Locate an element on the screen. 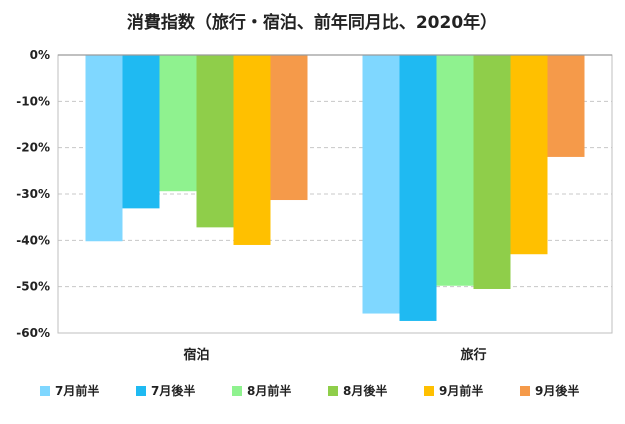 The height and width of the screenshot is (424, 625). chart-title: 消費指数（旅行・宿泊、前年同月比、2020年） is located at coordinates (312, 22).